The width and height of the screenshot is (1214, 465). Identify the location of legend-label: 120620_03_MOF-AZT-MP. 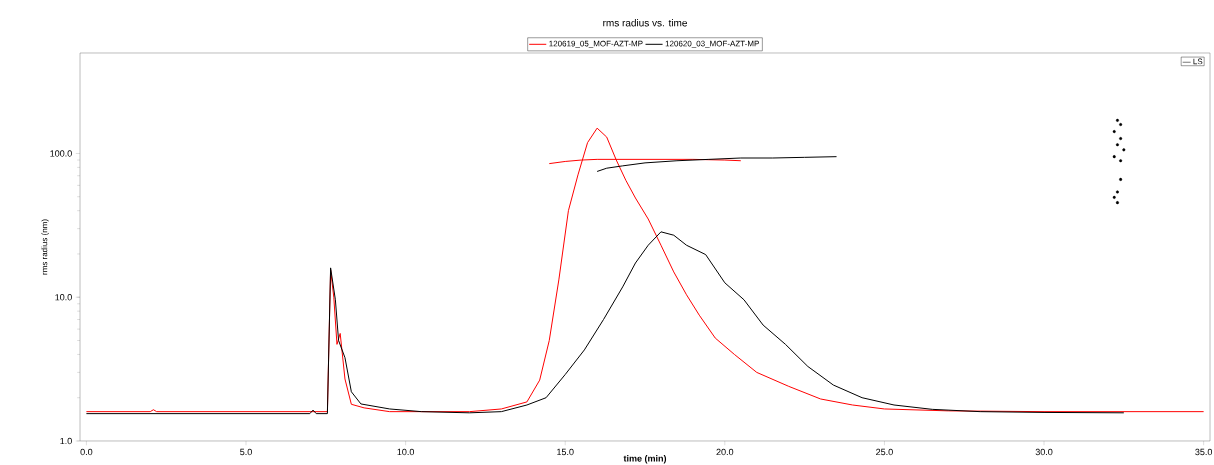
(712, 44).